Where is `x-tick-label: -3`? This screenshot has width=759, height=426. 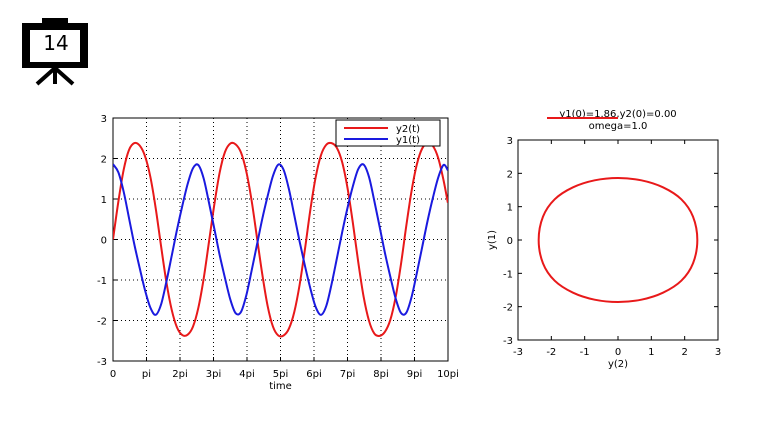
x-tick-label: -3 is located at coordinates (518, 352).